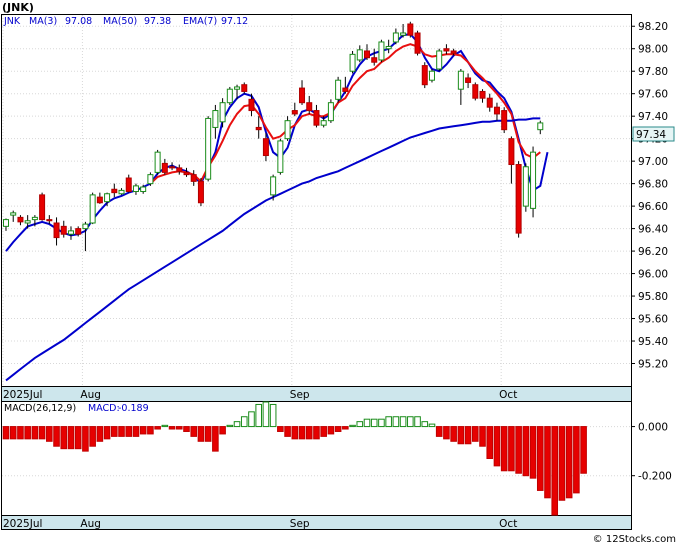 Image resolution: width=680 pixels, height=546 pixels. What do you see at coordinates (508, 395) in the screenshot?
I see `price-x-tick: Oct` at bounding box center [508, 395].